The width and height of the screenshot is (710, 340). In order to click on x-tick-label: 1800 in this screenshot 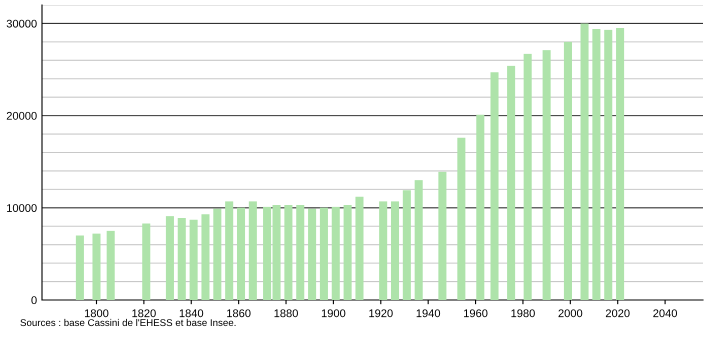, I will do `click(96, 313)`.